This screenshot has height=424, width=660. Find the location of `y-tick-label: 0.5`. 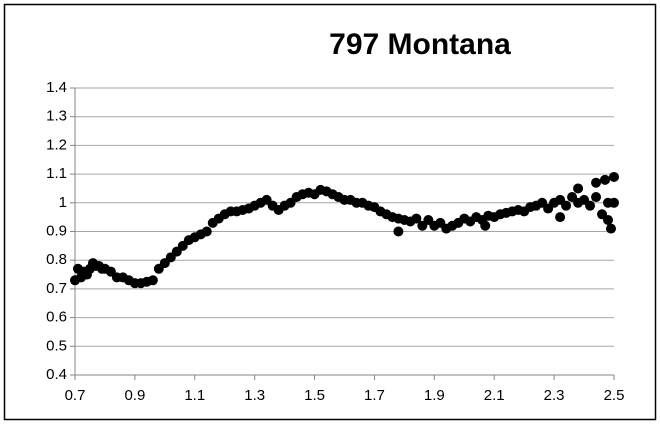

y-tick-label: 0.5 is located at coordinates (56, 345).